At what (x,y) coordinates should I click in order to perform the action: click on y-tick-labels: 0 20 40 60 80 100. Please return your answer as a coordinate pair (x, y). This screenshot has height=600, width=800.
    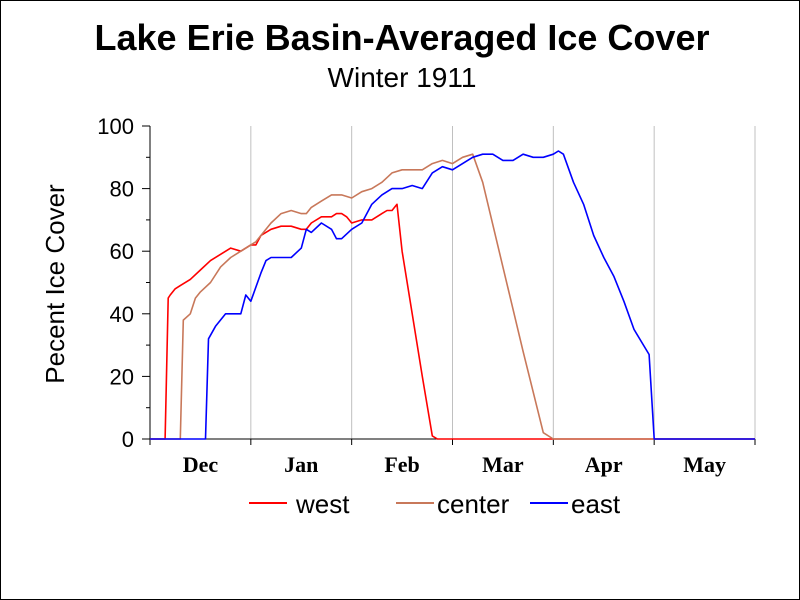
    Looking at the image, I should click on (115, 283).